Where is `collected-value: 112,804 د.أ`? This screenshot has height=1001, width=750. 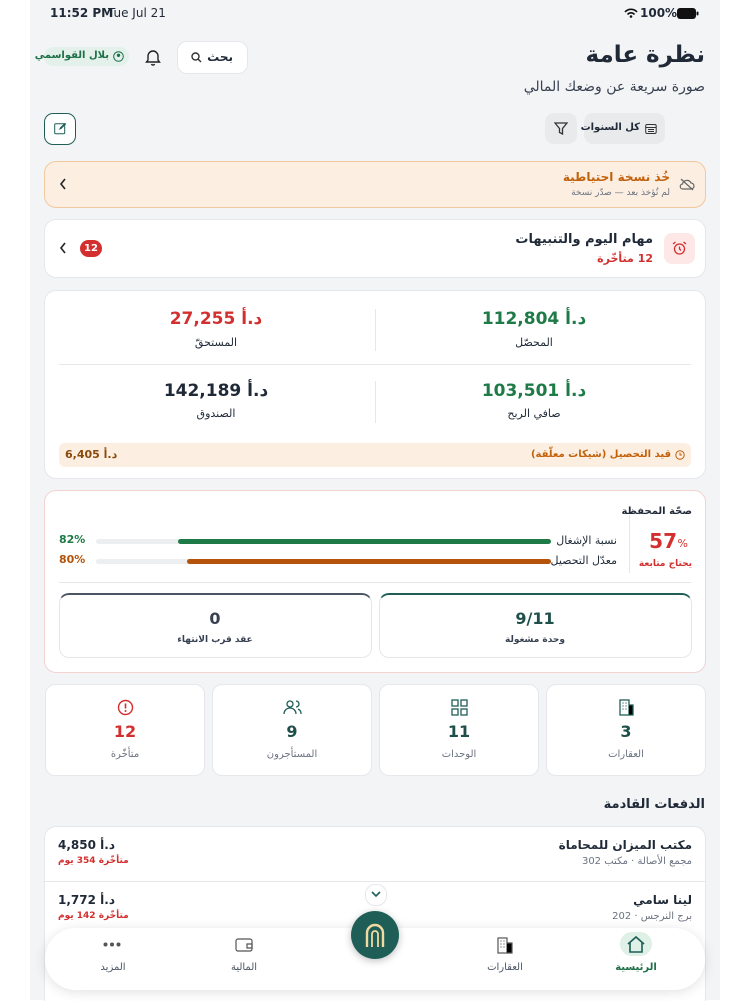
collected-value: 112,804 د.أ is located at coordinates (534, 319).